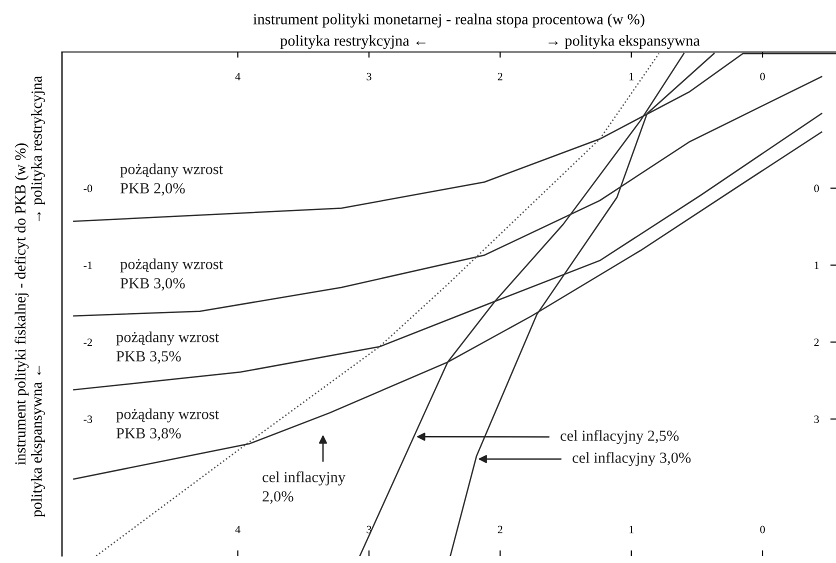 The height and width of the screenshot is (563, 836). Describe the element at coordinates (816, 419) in the screenshot. I see `y2-tick-label: 3` at that location.